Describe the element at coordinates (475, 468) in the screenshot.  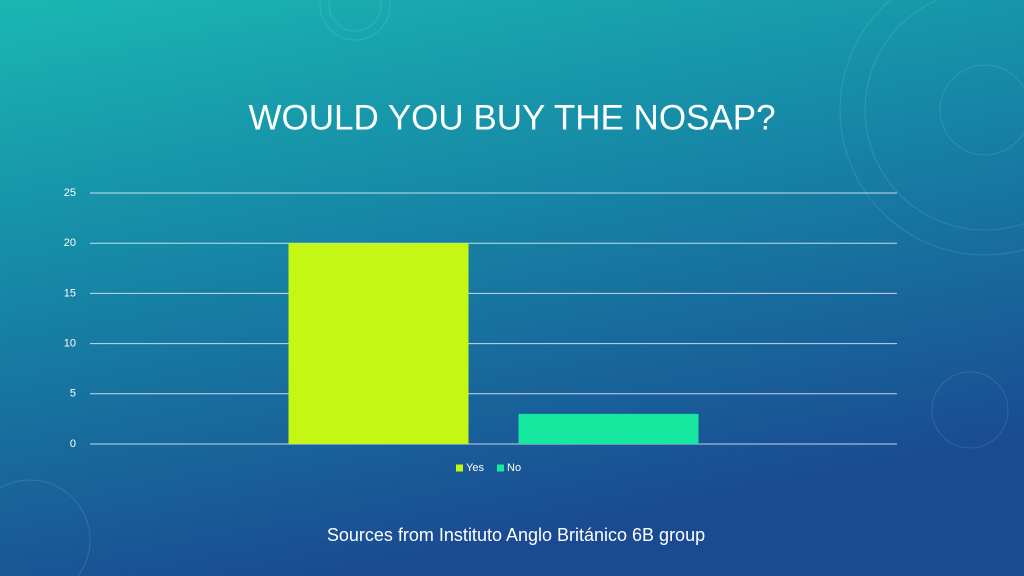
I see `legend-label: Yes` at that location.